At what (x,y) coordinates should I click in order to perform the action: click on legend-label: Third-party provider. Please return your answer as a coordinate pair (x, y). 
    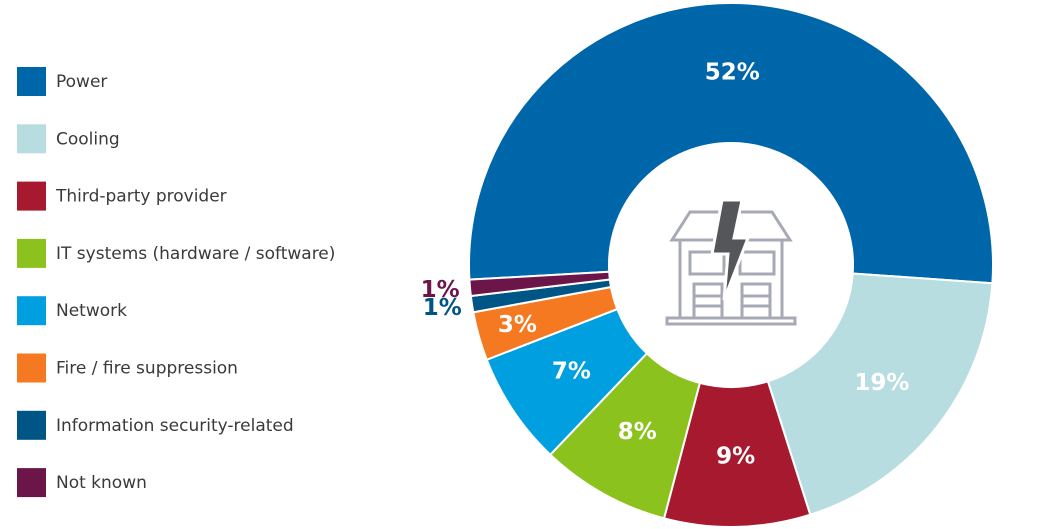
    Looking at the image, I should click on (141, 197).